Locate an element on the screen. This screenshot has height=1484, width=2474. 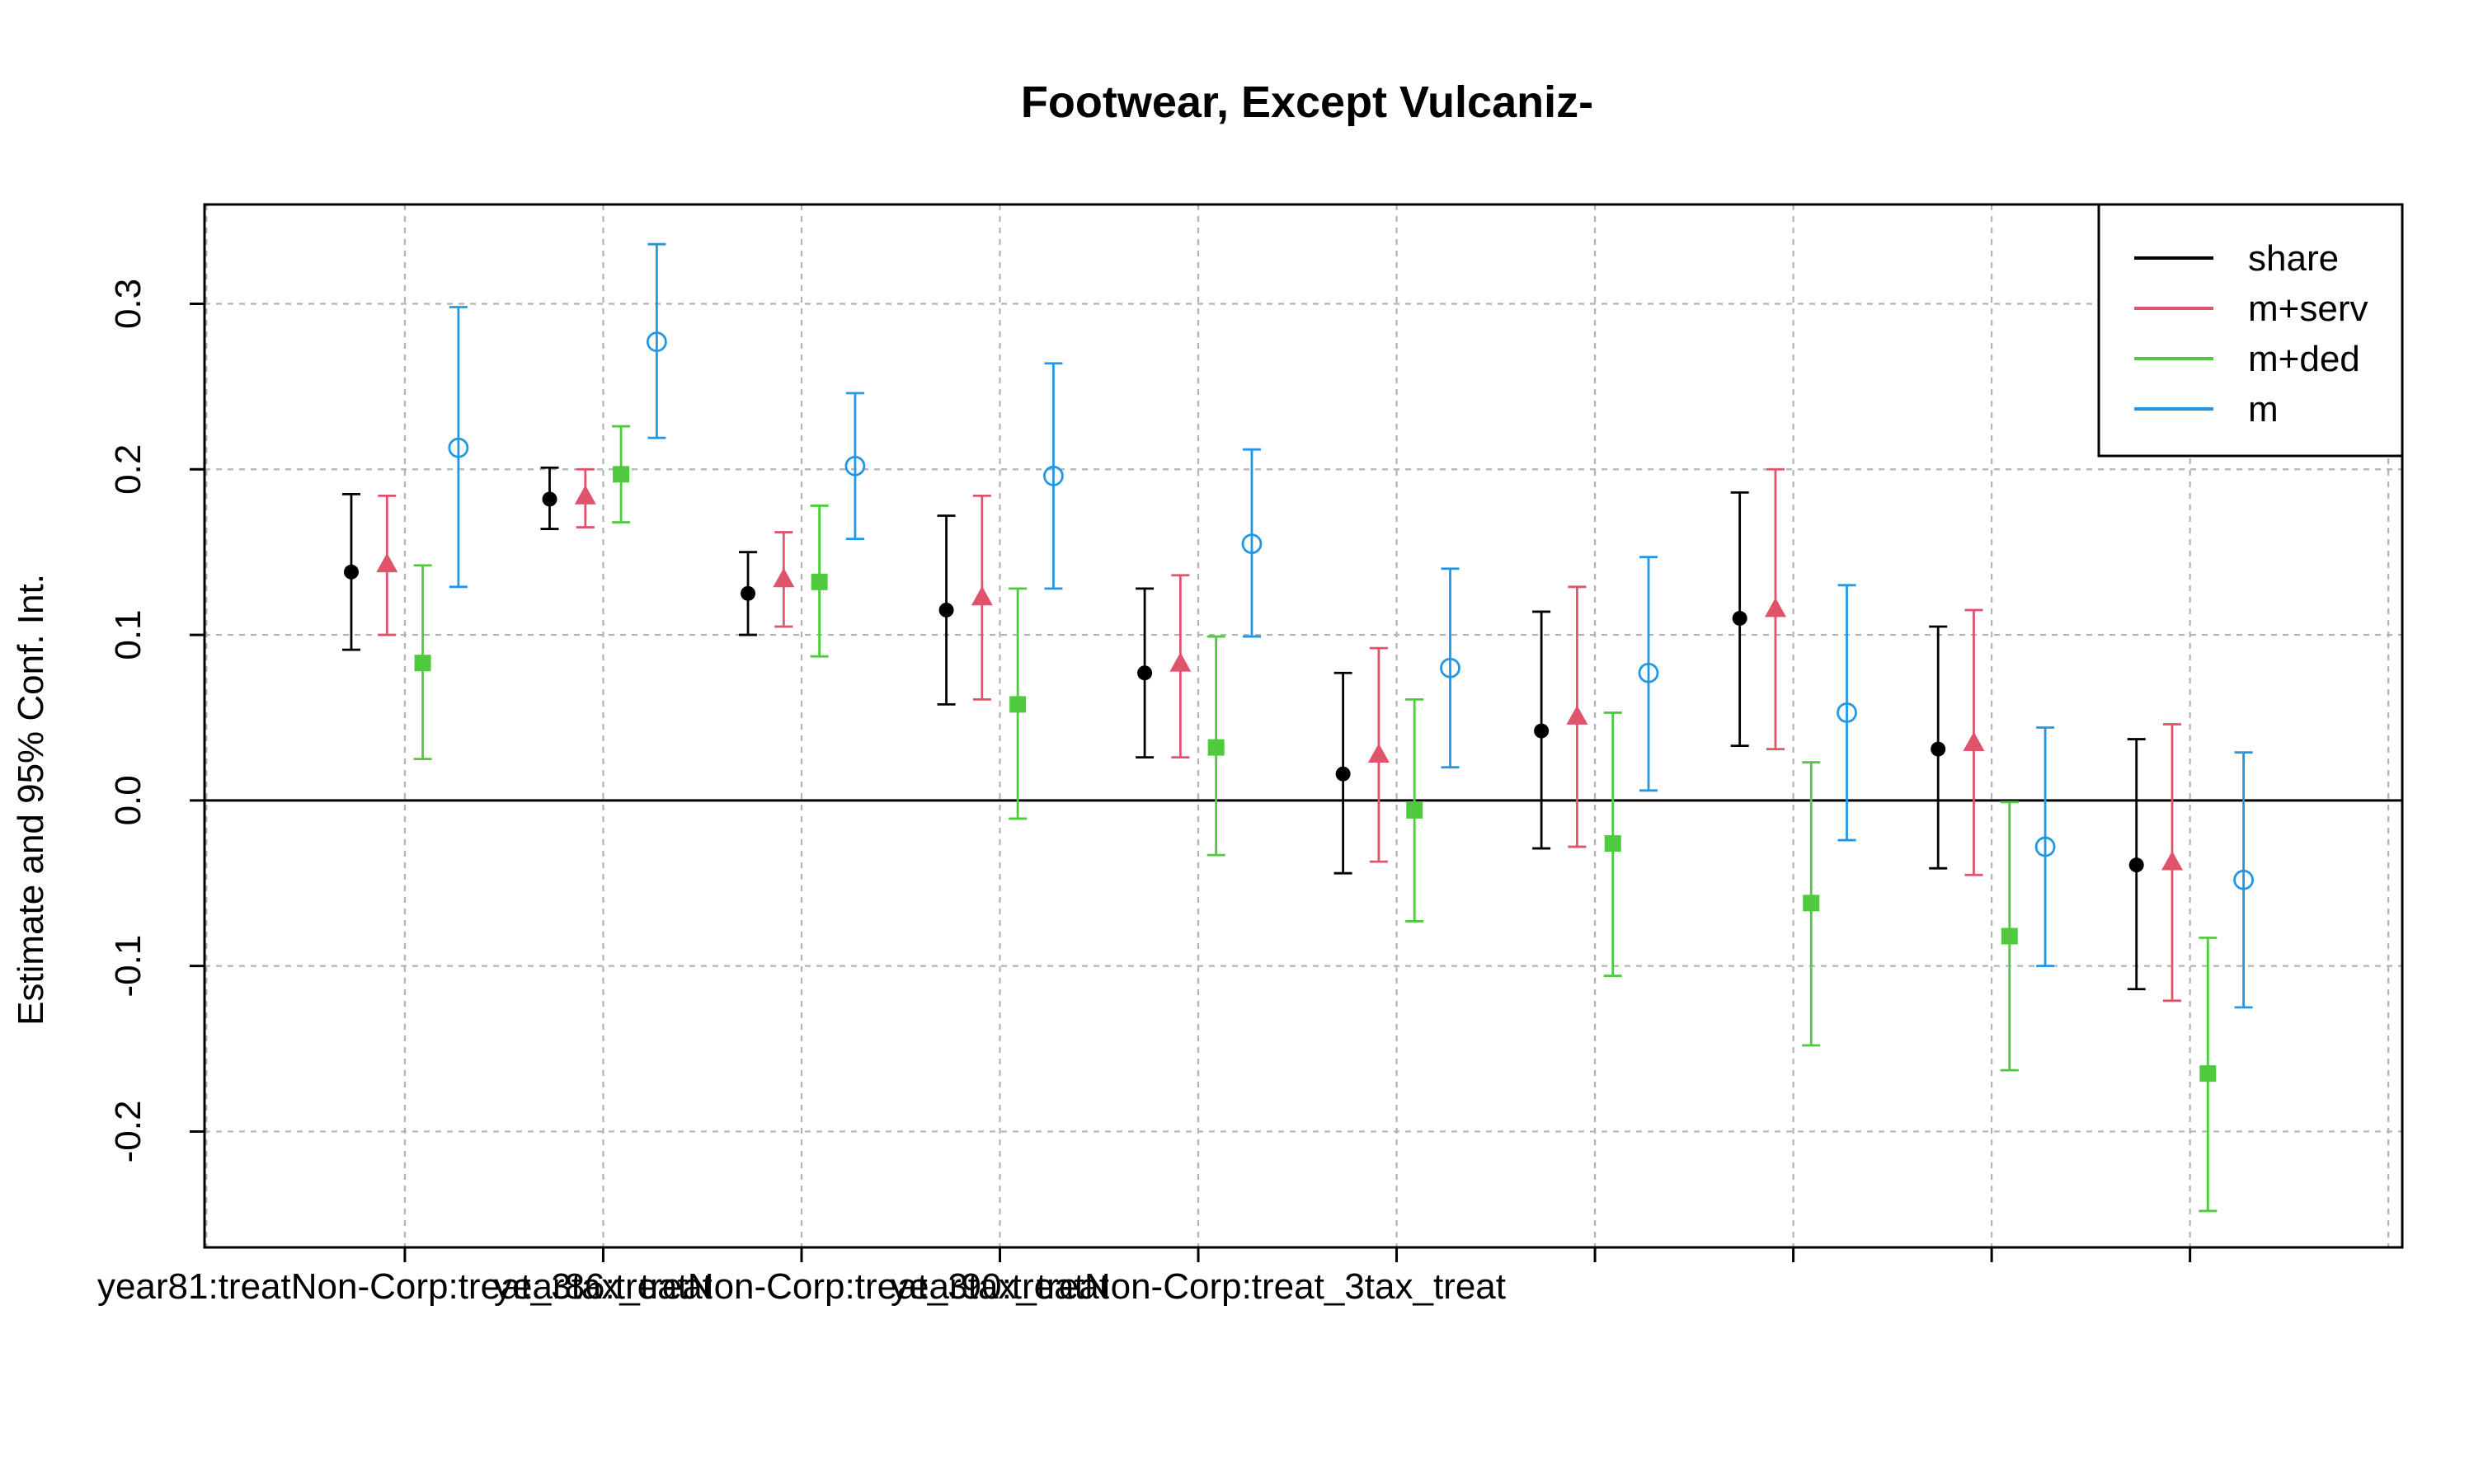
x-tick-label: year90:treatNon-Corp:treat_3tax_treat is located at coordinates (1198, 1286).